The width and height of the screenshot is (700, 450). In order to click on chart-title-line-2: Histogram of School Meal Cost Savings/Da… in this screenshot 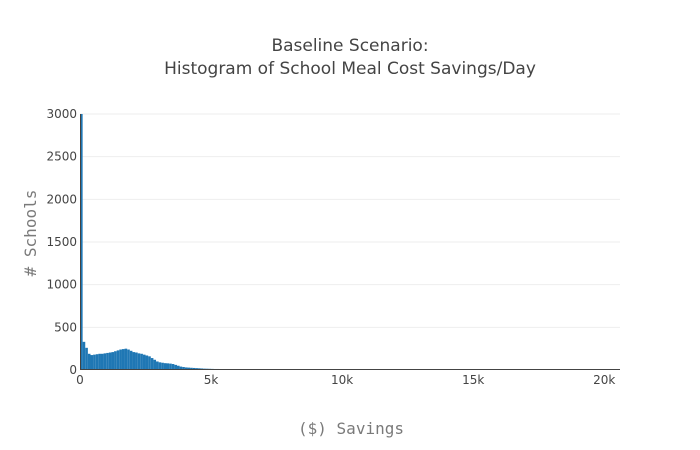, I will do `click(350, 69)`.